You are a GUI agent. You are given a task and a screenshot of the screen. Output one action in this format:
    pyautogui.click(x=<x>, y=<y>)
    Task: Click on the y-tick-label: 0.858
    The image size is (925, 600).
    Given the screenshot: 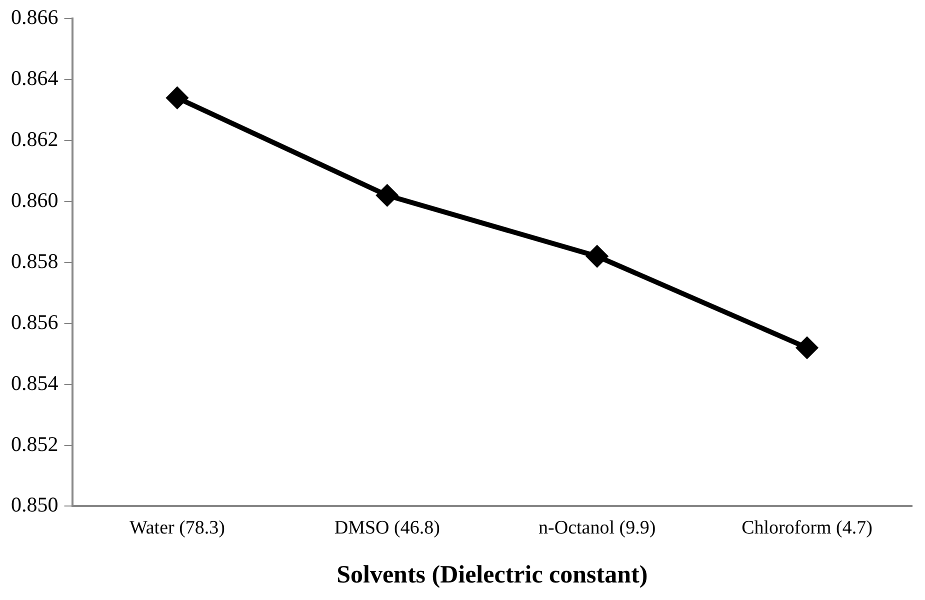 What is the action you would take?
    pyautogui.click(x=34, y=260)
    